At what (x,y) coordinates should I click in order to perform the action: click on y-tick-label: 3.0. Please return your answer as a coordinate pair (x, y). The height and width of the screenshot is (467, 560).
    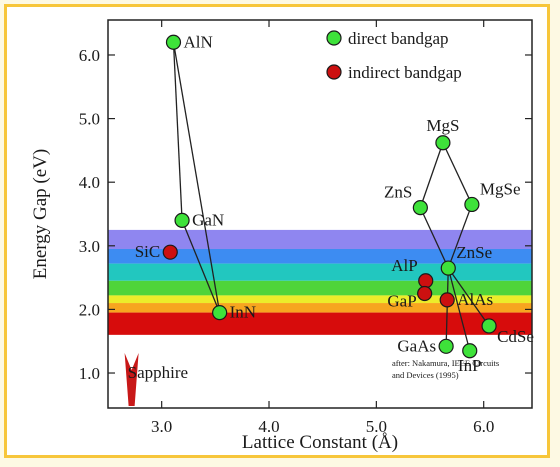
    Looking at the image, I should click on (89, 246).